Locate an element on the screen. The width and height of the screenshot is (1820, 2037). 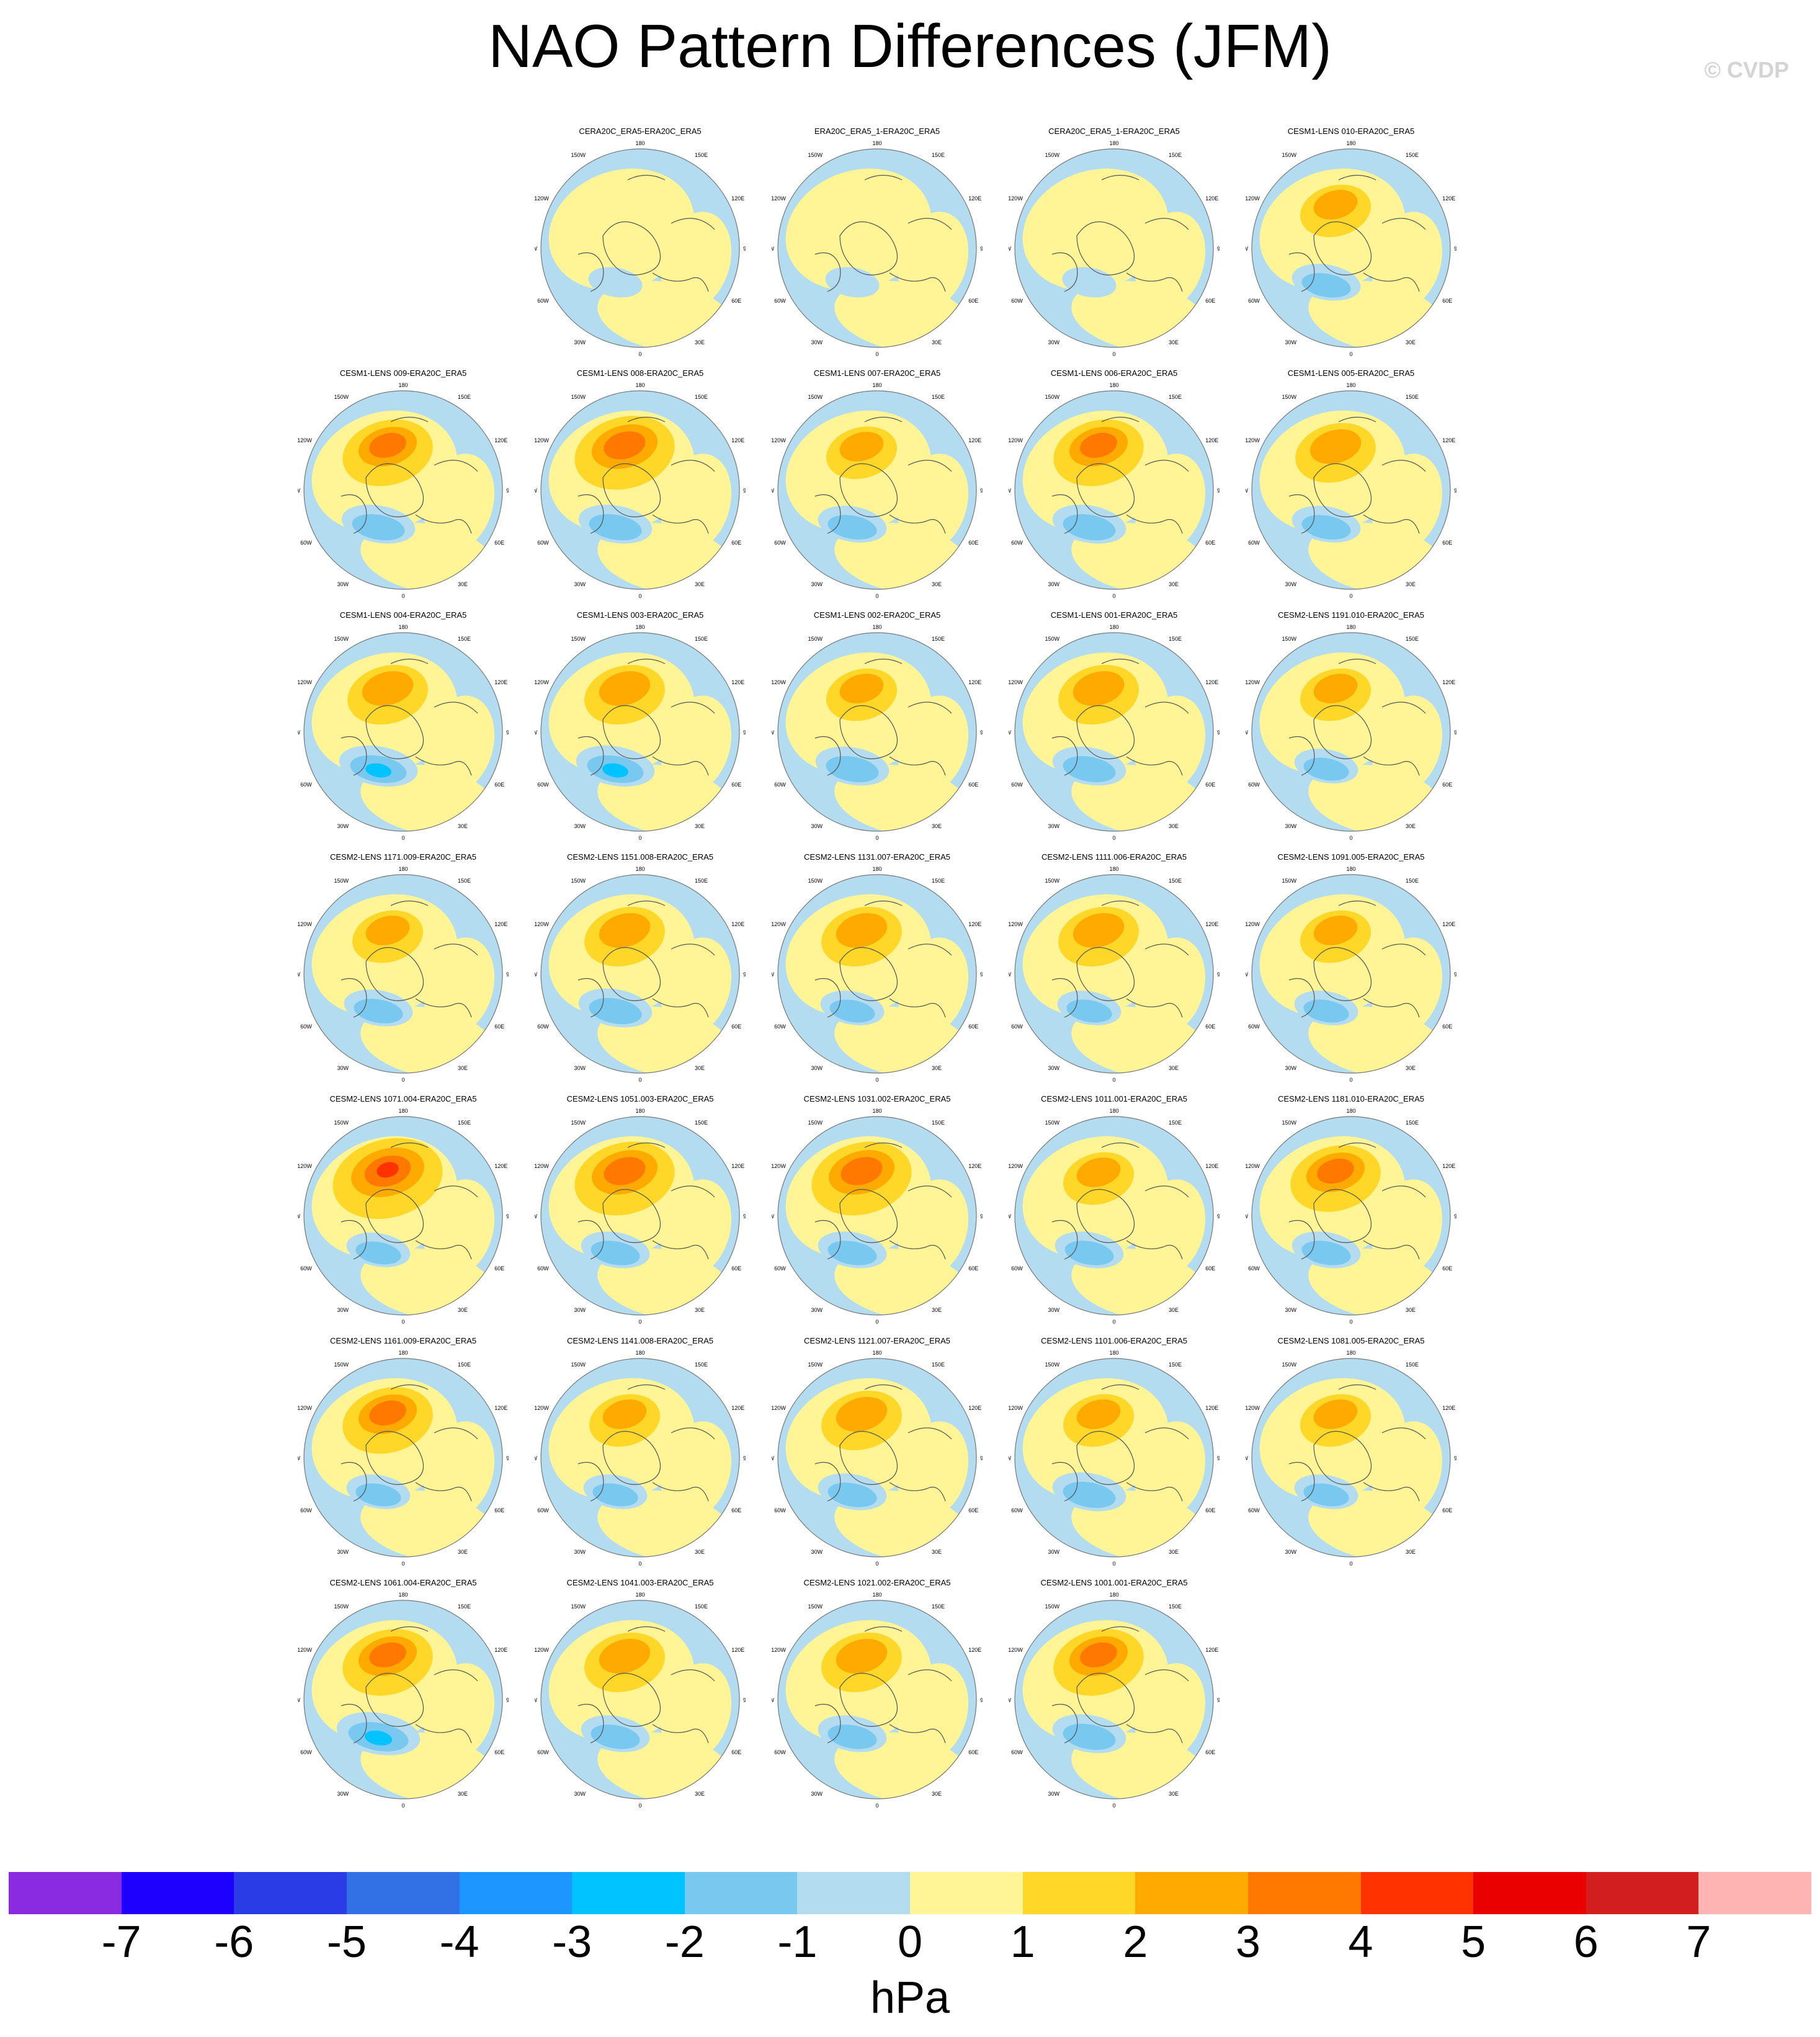
panel-title: CESM2-LENS 1191.010-ERA20C_ERA5 is located at coordinates (1351, 615).